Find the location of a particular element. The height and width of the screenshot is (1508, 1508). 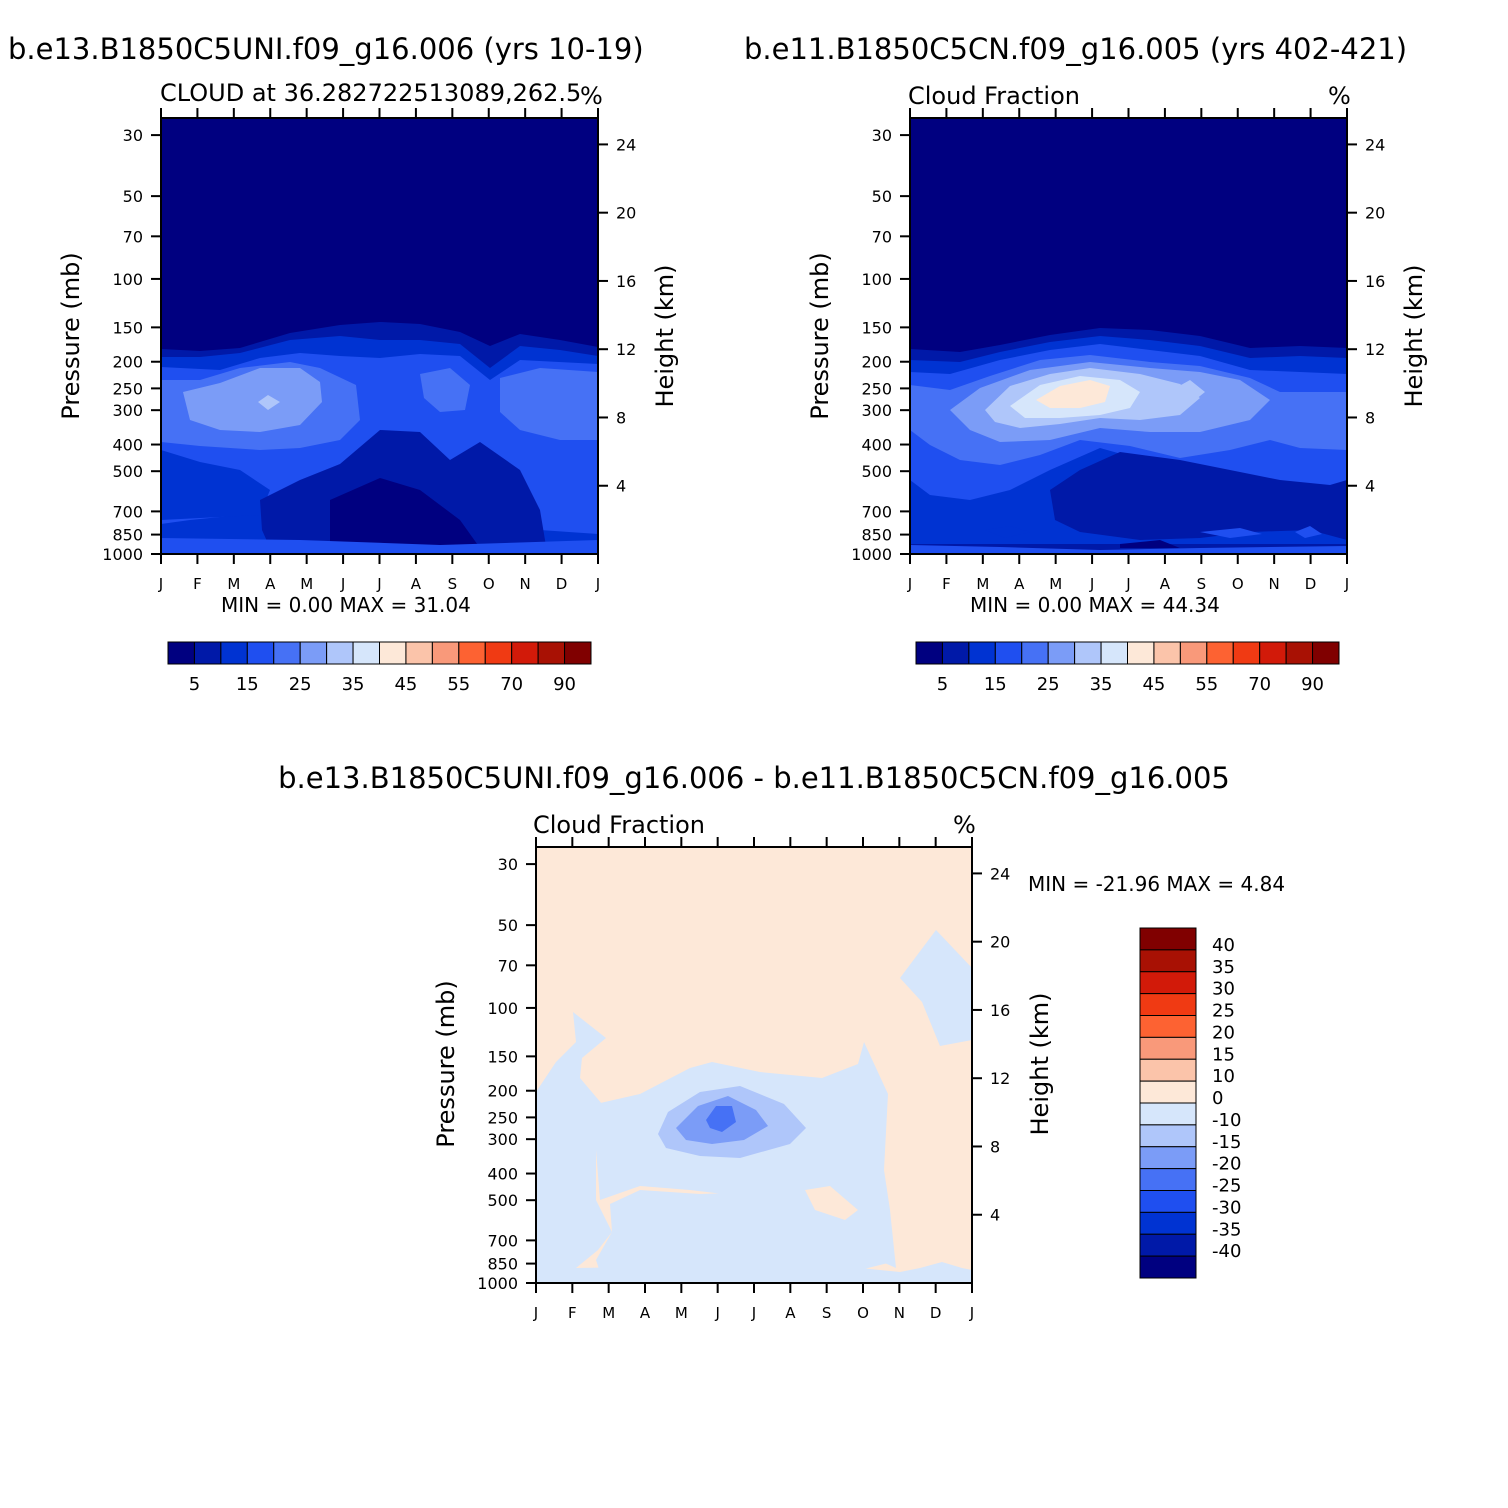

pressure-tick-label: 70 is located at coordinates (882, 236).